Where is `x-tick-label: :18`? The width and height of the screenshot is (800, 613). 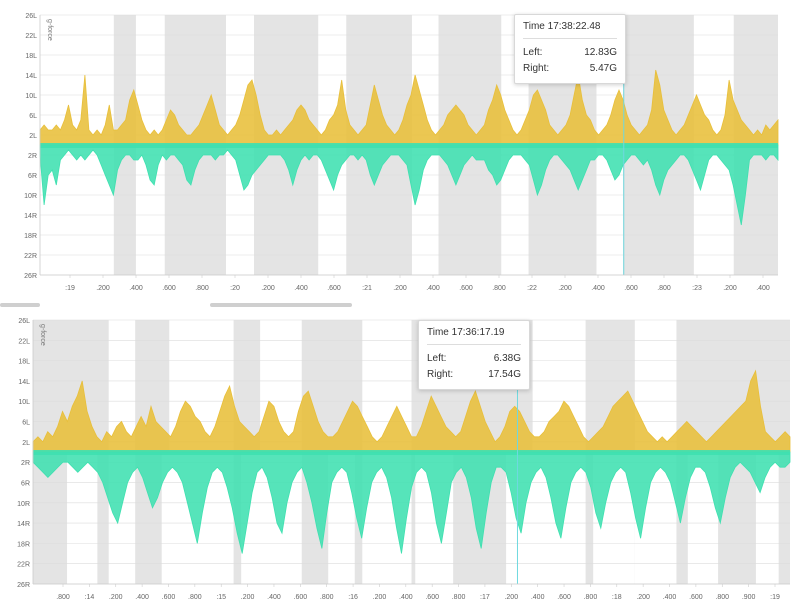 x-tick-label: :18 is located at coordinates (617, 597).